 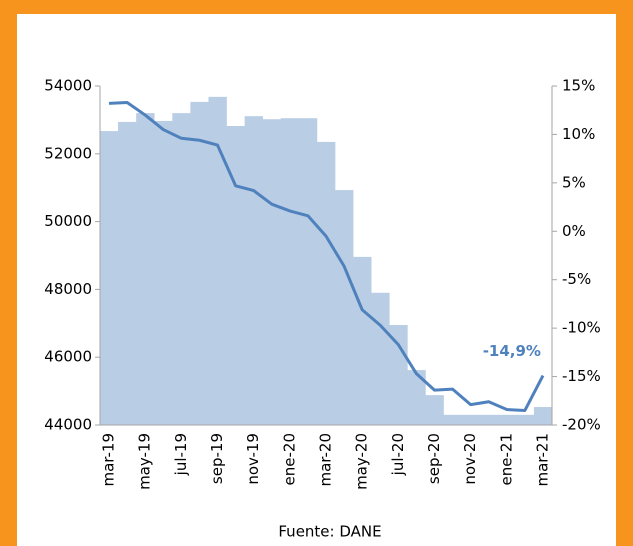 What do you see at coordinates (574, 182) in the screenshot?
I see `y2-tick-label: 5%` at bounding box center [574, 182].